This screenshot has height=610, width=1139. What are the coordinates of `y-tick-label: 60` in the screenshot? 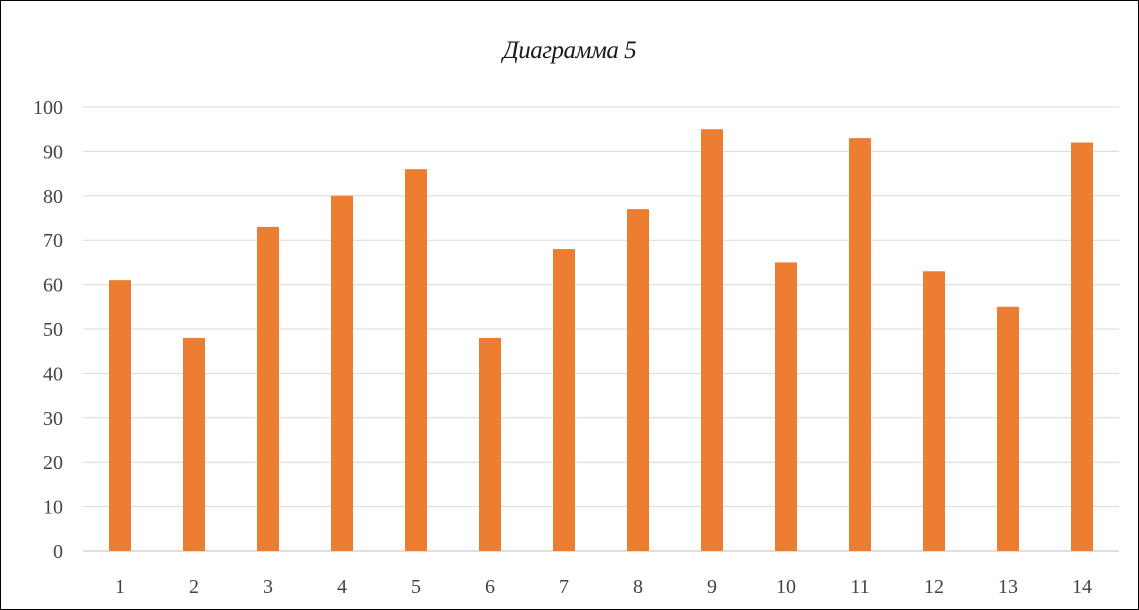 It's located at (53, 286).